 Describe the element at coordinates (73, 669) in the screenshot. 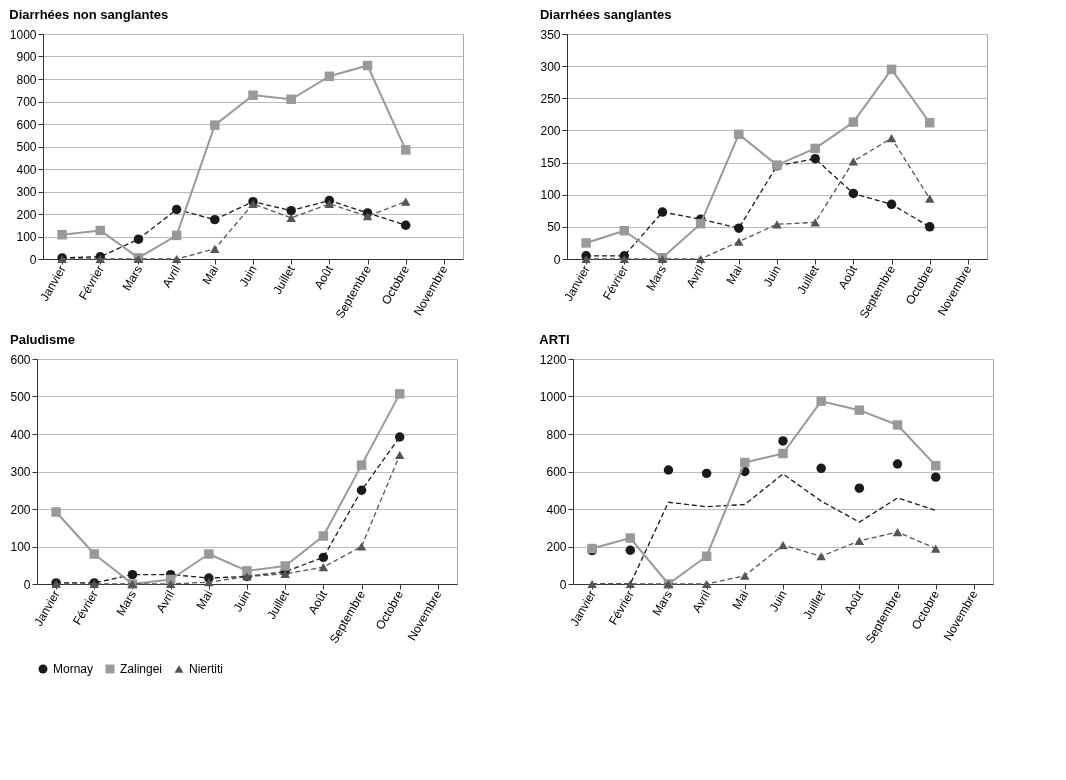

I see `legend-label: Mornay` at that location.